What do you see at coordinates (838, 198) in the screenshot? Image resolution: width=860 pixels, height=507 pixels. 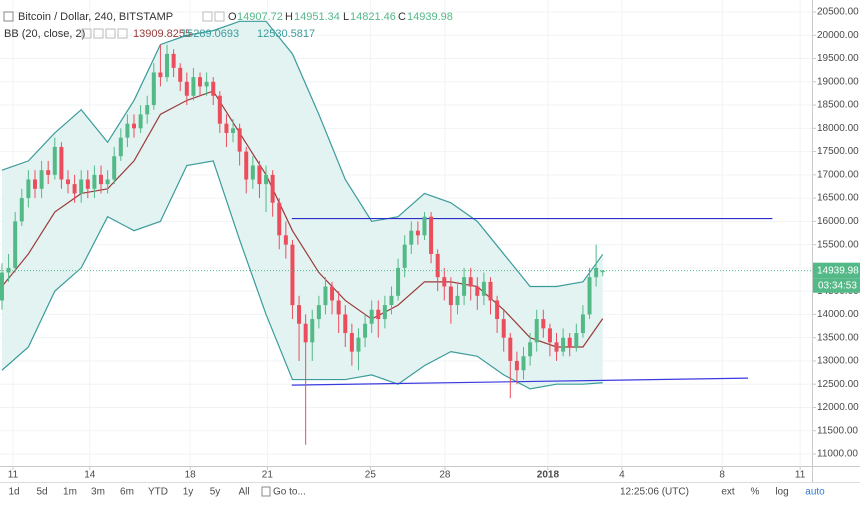 I see `y-tick-label: 16500.00` at bounding box center [838, 198].